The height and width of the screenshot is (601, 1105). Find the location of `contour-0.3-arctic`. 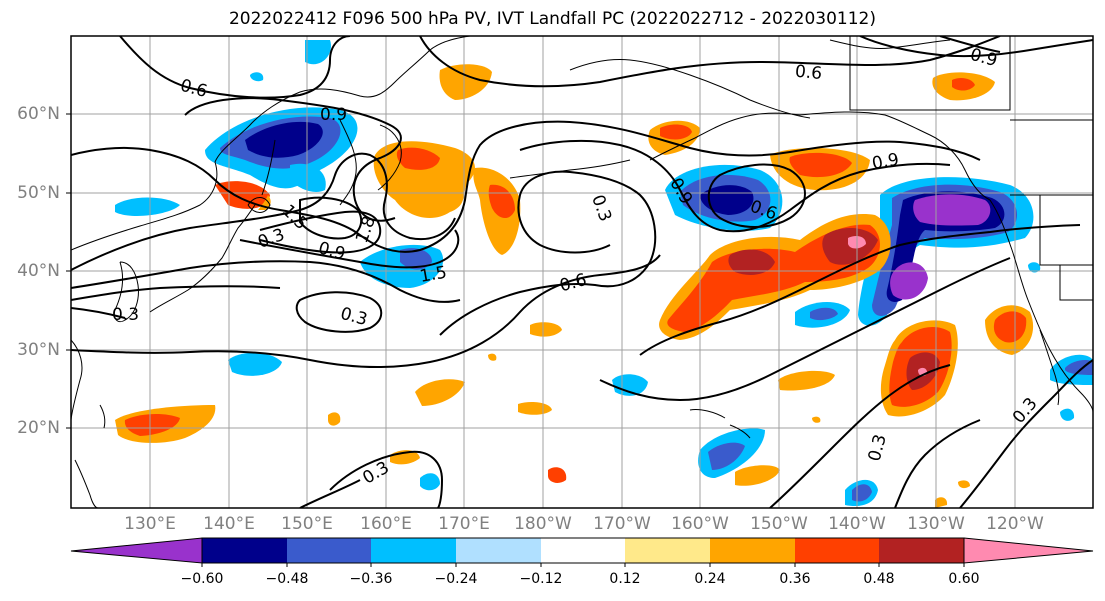

contour-0.3-arctic is located at coordinates (970, 44).